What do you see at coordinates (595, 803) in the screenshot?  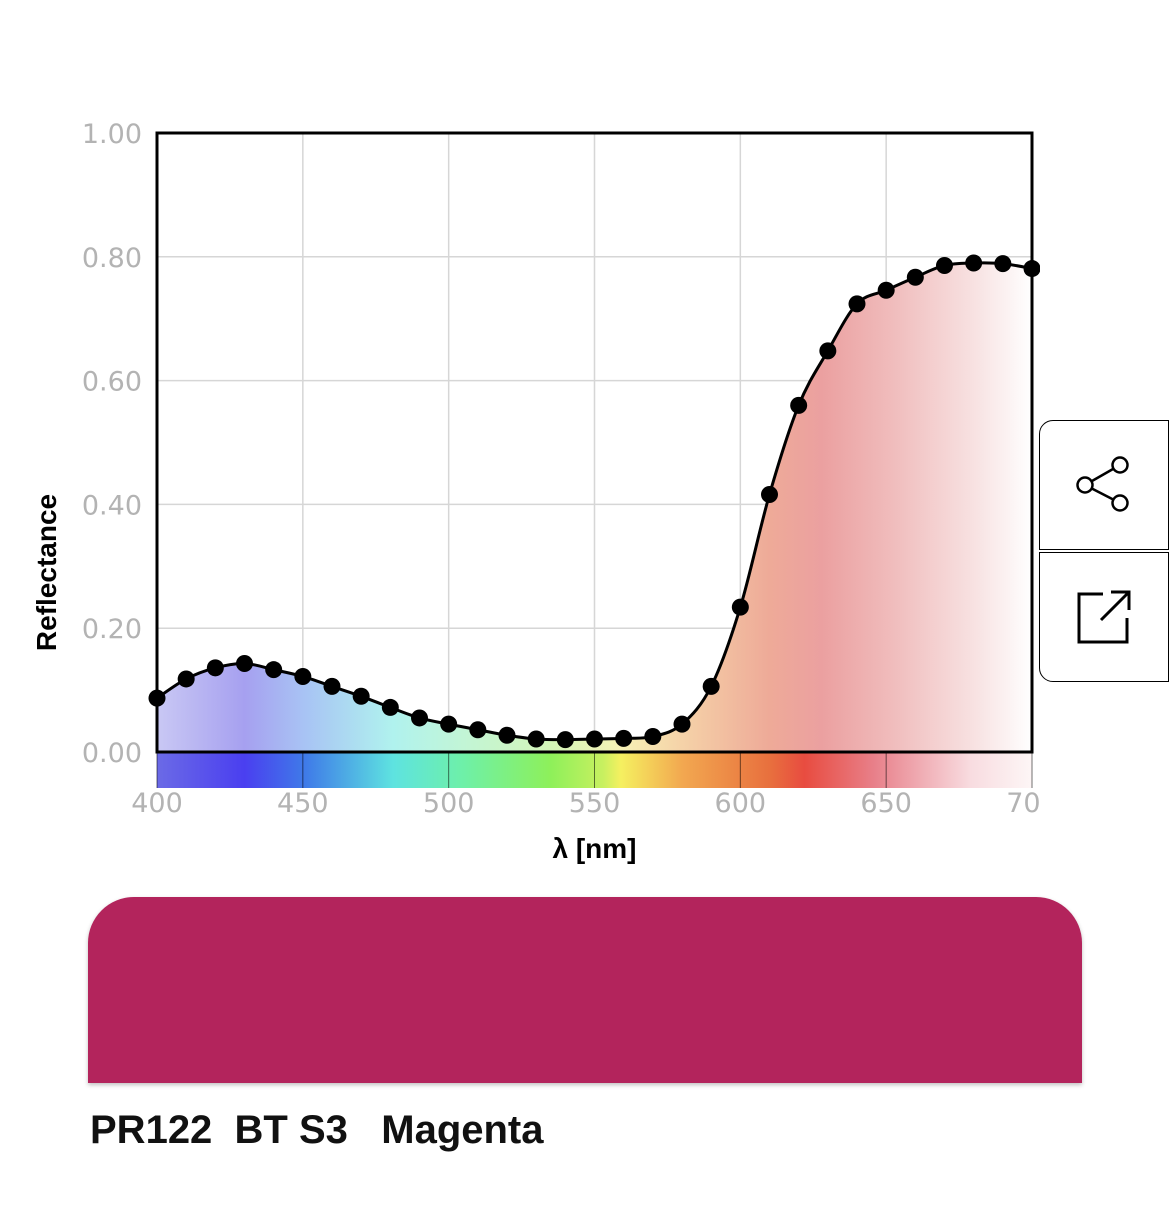 I see `x-tick-label: 550` at bounding box center [595, 803].